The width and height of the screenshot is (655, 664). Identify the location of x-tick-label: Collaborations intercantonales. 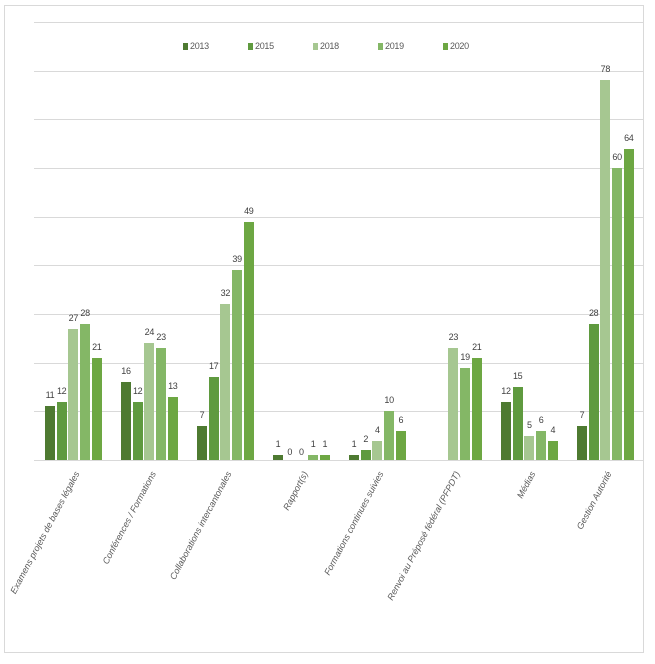
(201, 525).